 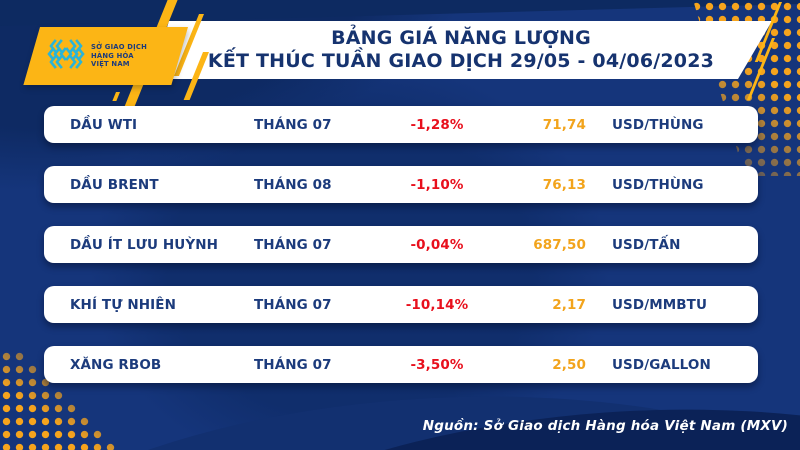 What do you see at coordinates (437, 184) in the screenshot?
I see `change-percent: -1,10%` at bounding box center [437, 184].